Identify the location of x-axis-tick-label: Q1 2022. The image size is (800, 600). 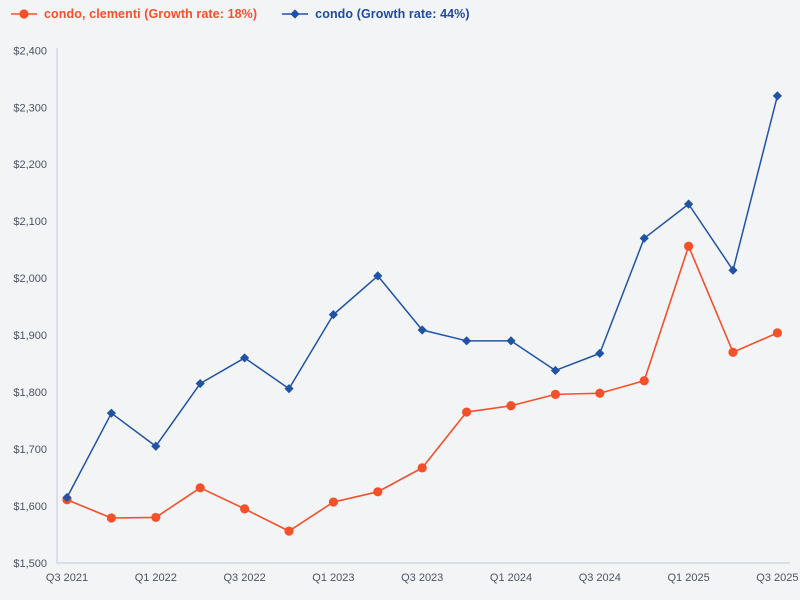
(156, 578).